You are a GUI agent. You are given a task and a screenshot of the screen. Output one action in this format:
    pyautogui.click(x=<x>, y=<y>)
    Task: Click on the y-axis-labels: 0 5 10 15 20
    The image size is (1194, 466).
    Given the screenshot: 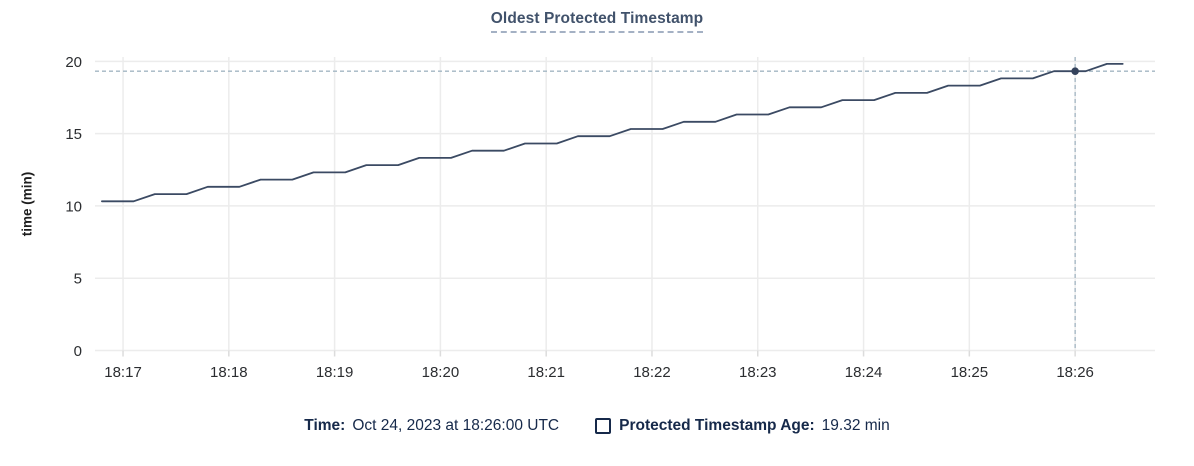 What is the action you would take?
    pyautogui.click(x=73, y=207)
    